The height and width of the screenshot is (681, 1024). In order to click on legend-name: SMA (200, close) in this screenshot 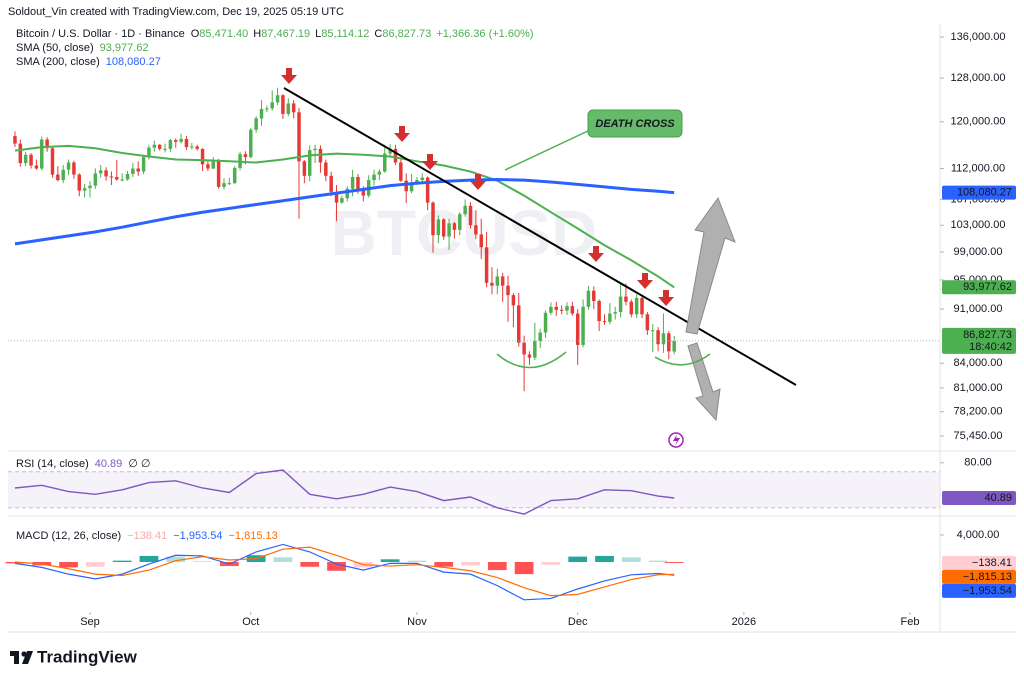, I will do `click(58, 62)`.